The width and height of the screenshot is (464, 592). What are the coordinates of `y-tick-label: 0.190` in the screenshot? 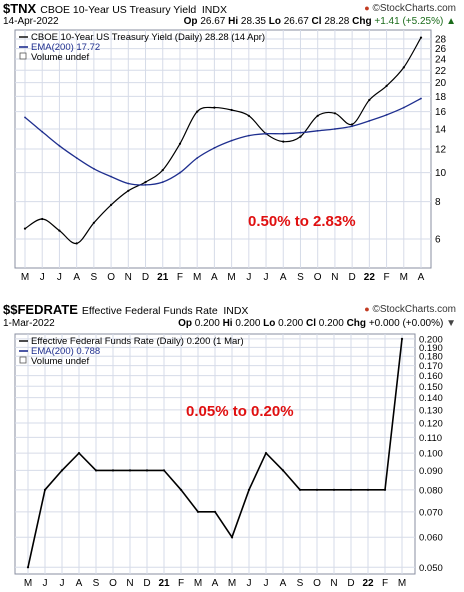 It's located at (431, 348).